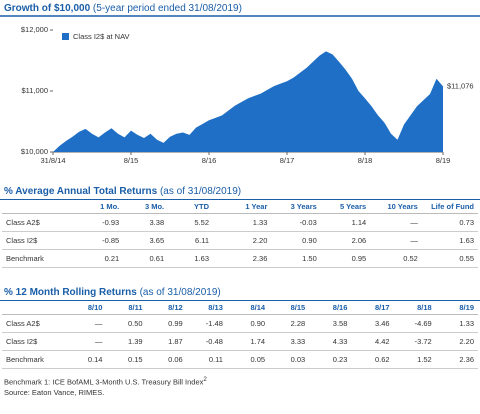 This screenshot has height=414, width=480. I want to click on column-header: 8/14, so click(248, 308).